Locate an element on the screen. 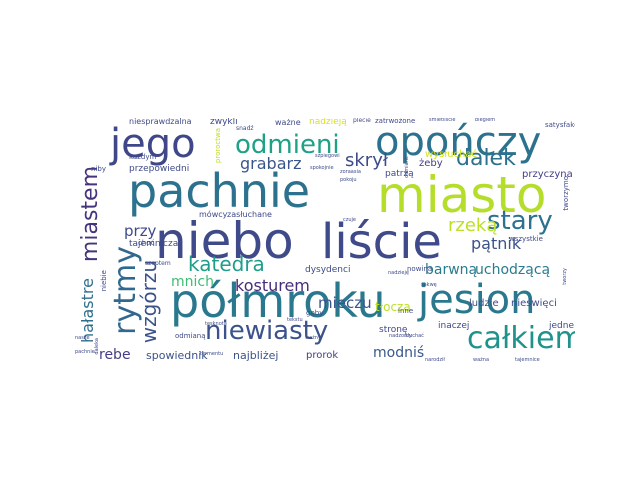 This screenshot has height=480, width=640. word: nadzorcy is located at coordinates (400, 336).